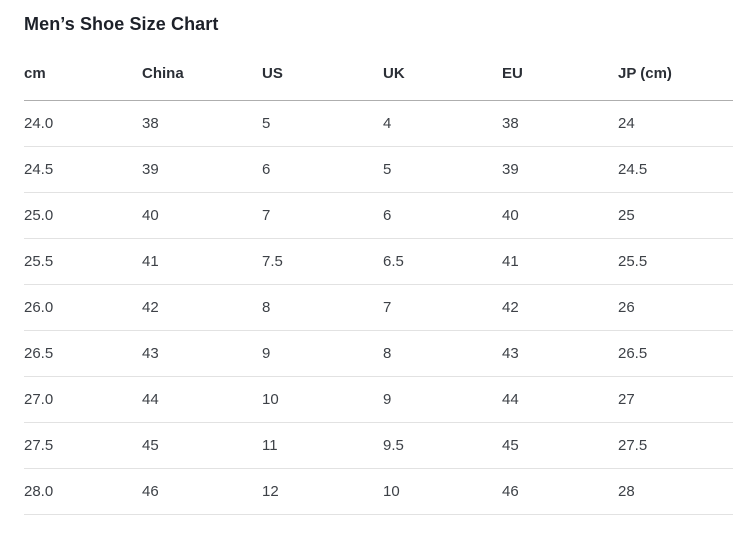  I want to click on table-cell: 12, so click(322, 491).